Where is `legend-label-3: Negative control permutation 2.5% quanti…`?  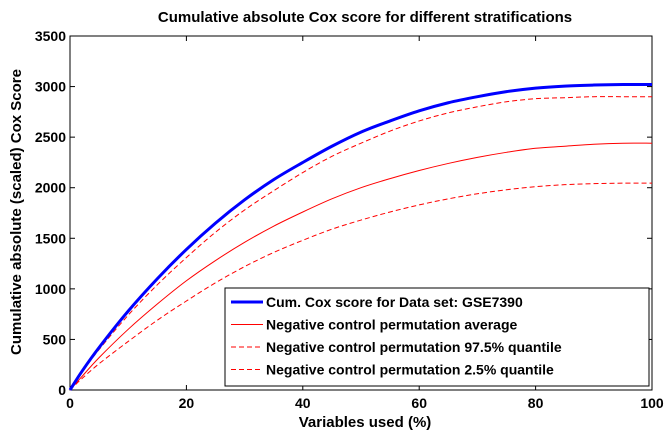 legend-label-3: Negative control permutation 2.5% quanti… is located at coordinates (410, 370).